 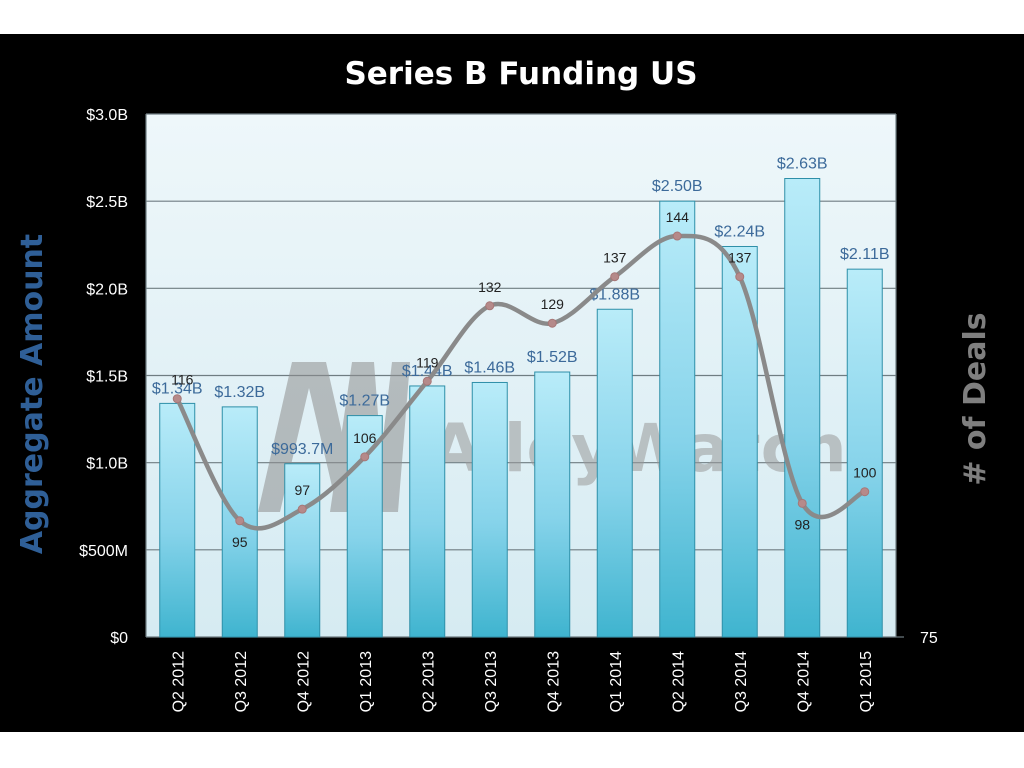 I want to click on deal-count-label: 116, so click(x=182, y=380).